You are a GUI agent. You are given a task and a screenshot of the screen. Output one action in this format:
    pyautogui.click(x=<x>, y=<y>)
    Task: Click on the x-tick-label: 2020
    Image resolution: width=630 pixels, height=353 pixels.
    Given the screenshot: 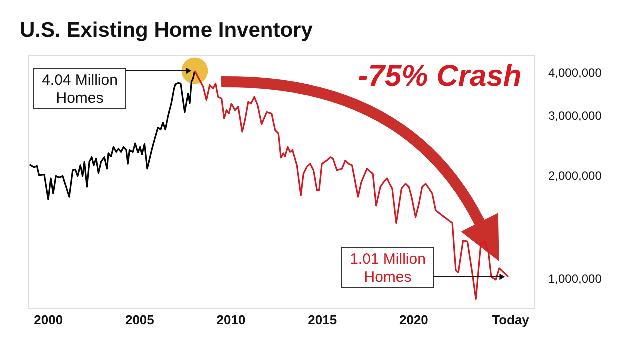 What is the action you would take?
    pyautogui.click(x=413, y=320)
    